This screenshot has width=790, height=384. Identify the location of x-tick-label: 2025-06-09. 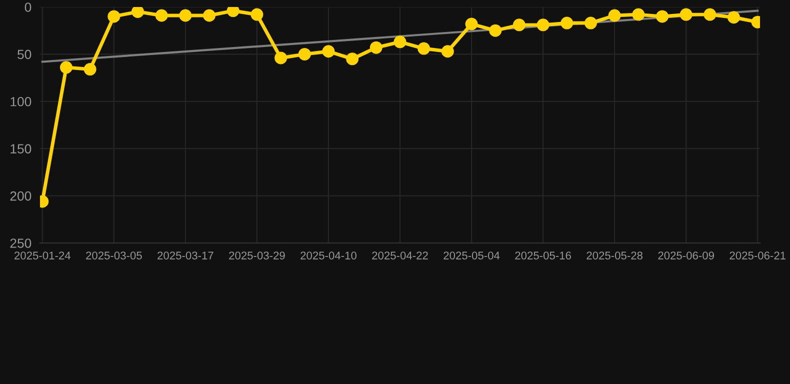
(686, 256).